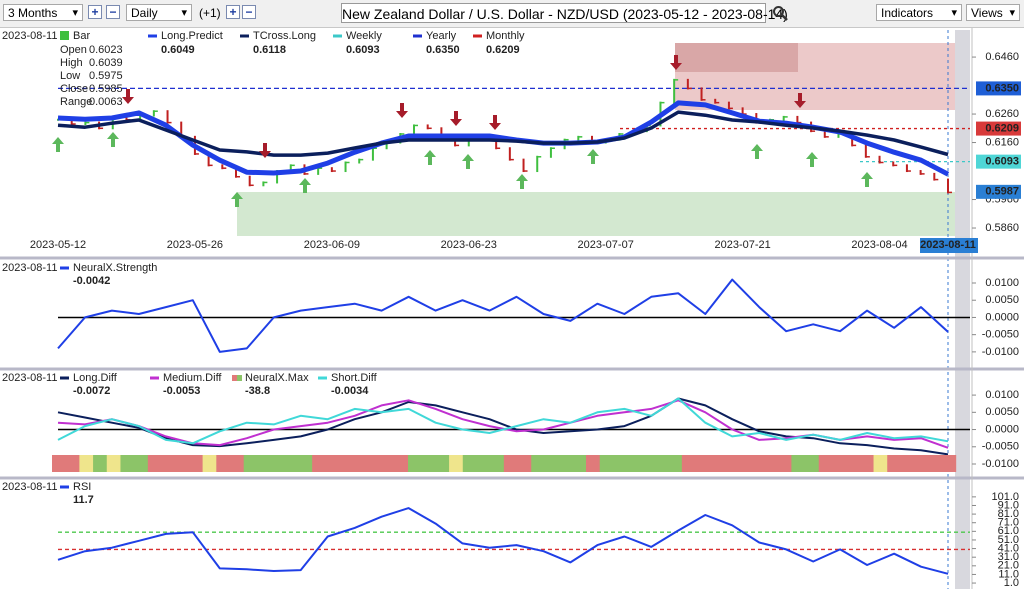 The image size is (1024, 589). What do you see at coordinates (106, 50) in the screenshot?
I see `ohlc-value: 0.6023` at bounding box center [106, 50].